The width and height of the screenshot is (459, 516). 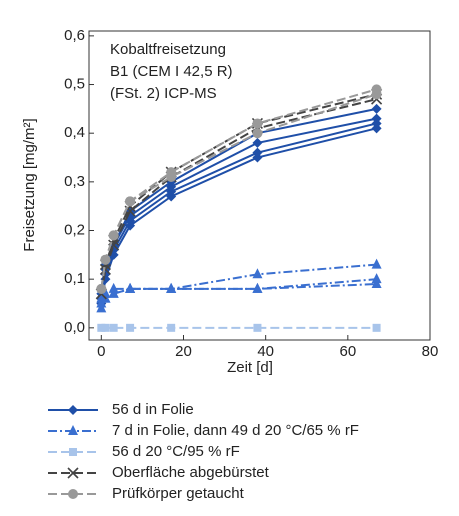 I want to click on legend-label: 56 d 20 °C/95 % rF, so click(x=176, y=451).